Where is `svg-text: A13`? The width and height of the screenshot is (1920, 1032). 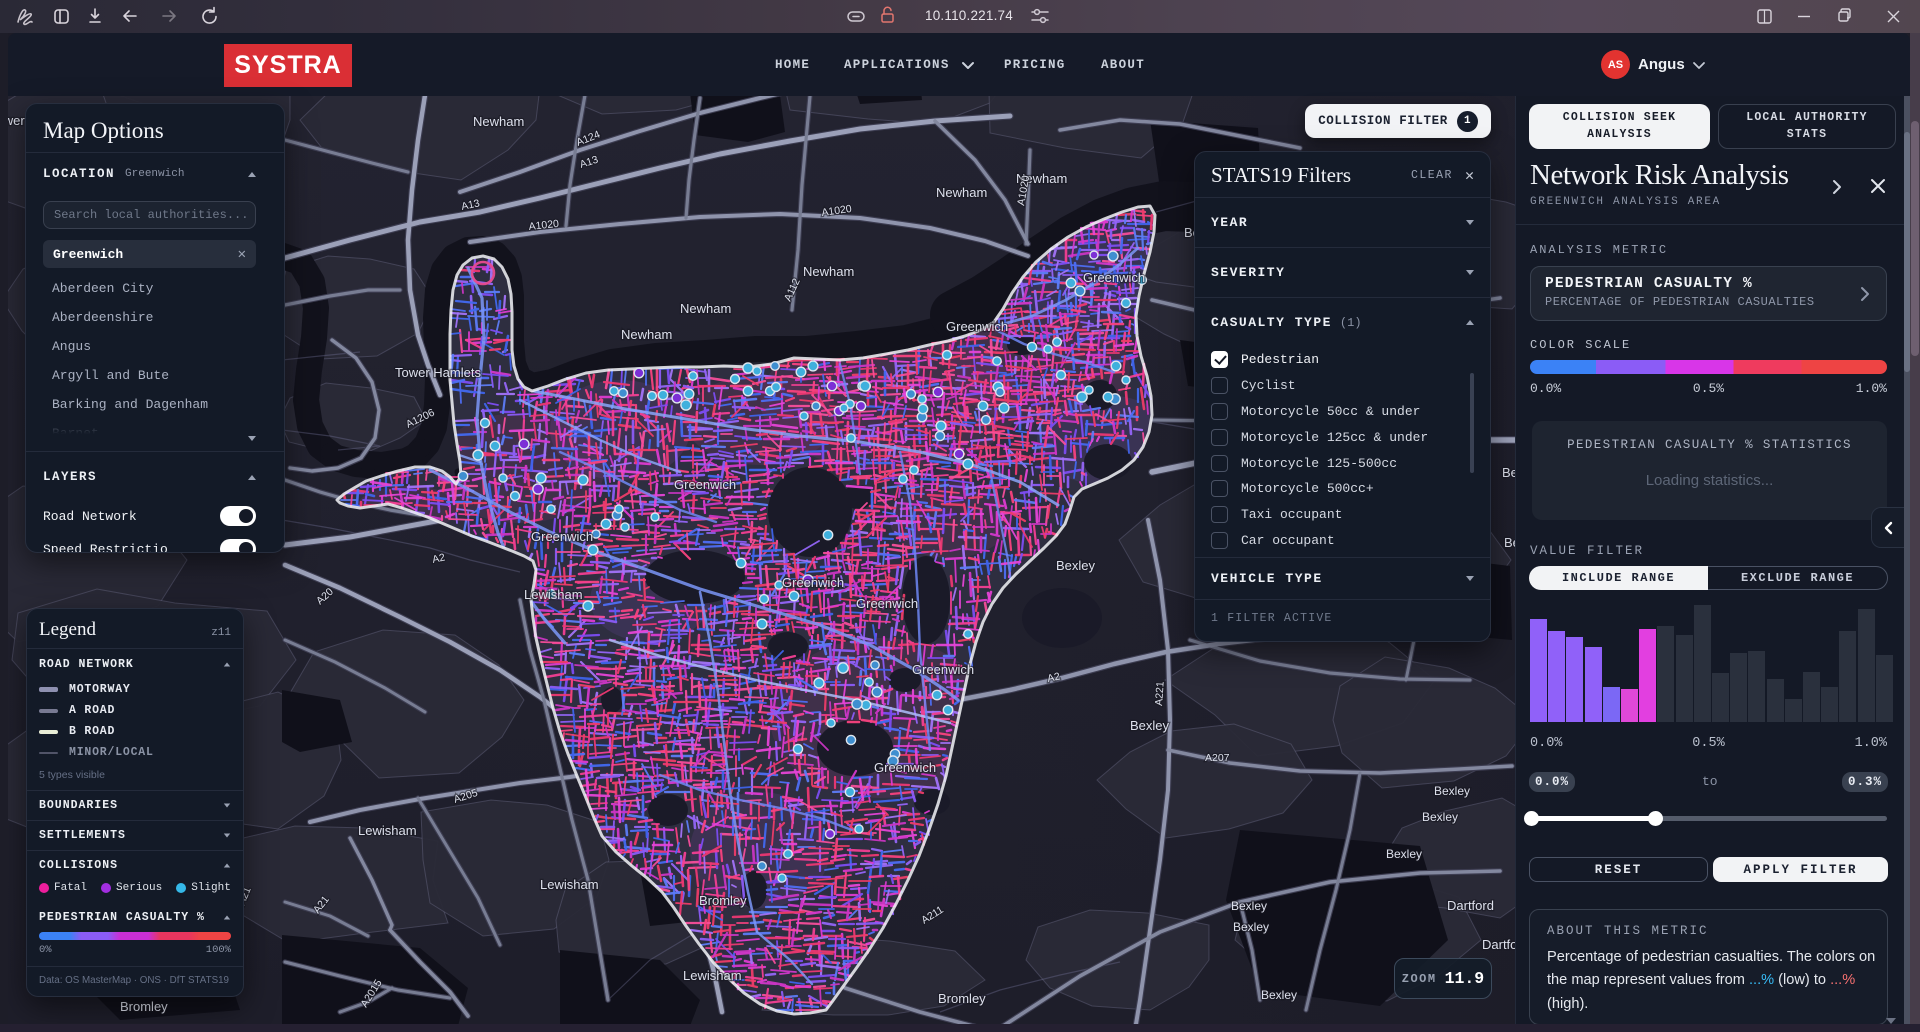 svg-text: A13 is located at coordinates (470, 205).